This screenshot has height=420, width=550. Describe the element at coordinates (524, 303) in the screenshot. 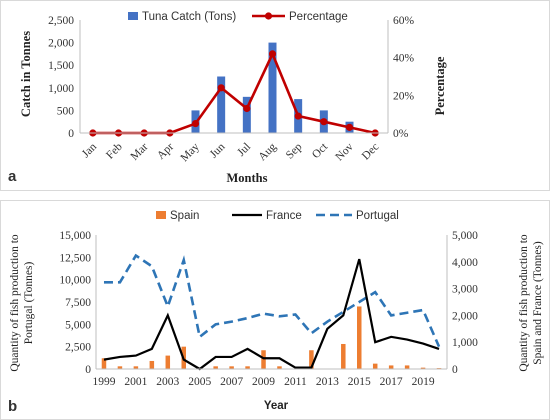

I see `panel-b-y2-title-line1: Quantity of fish production to` at that location.